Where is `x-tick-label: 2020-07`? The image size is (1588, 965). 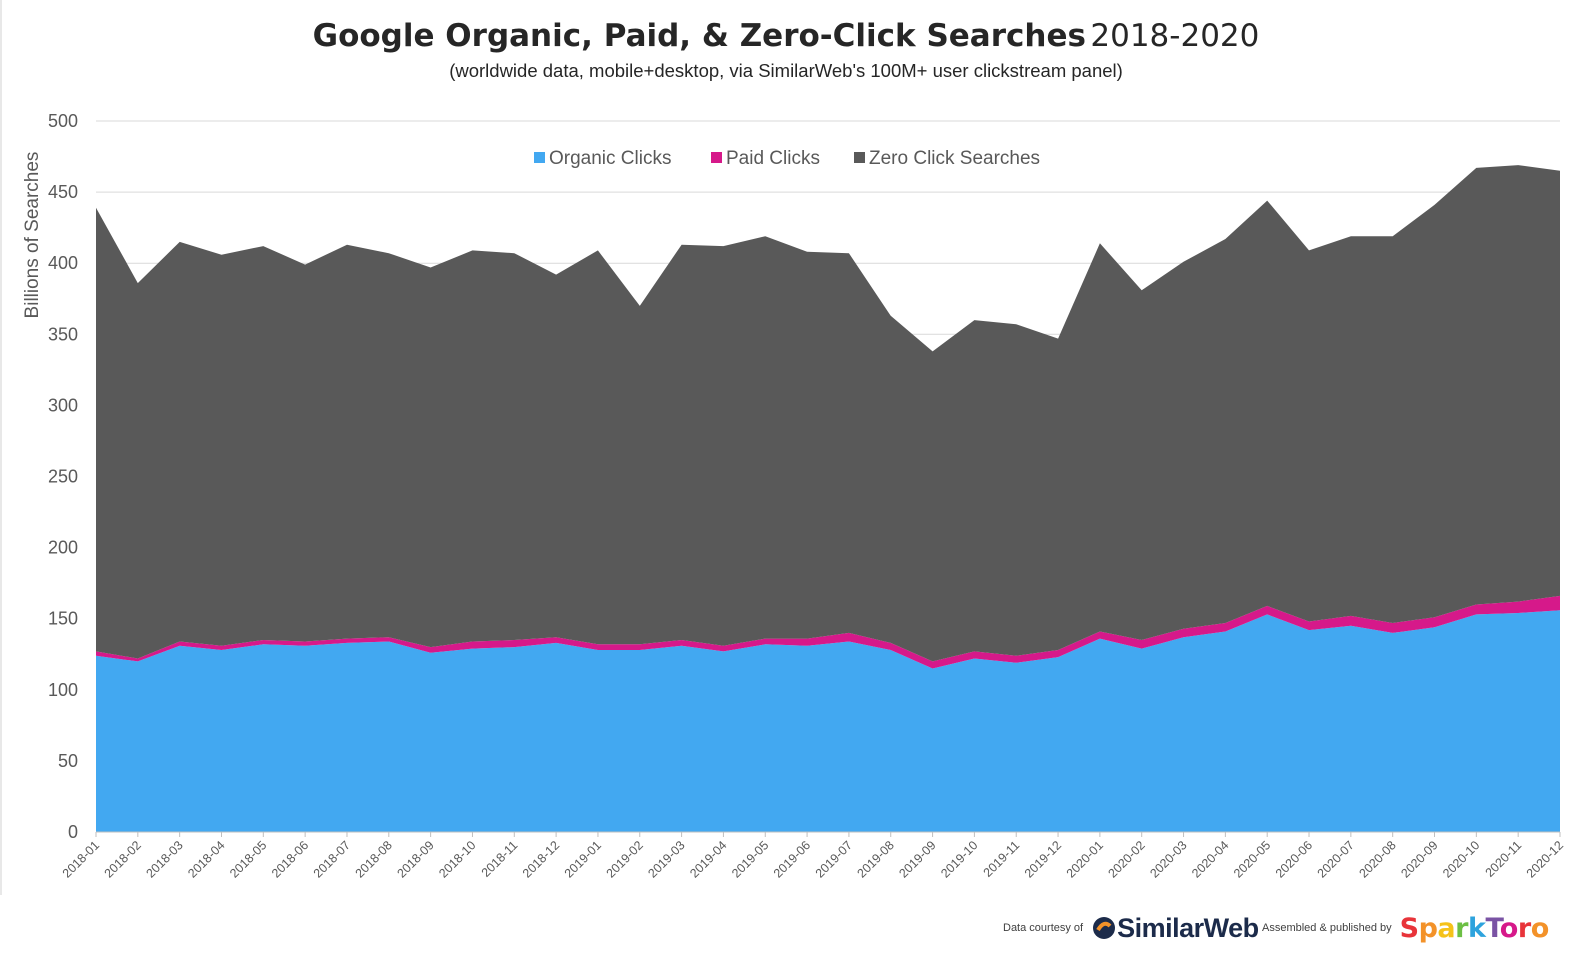 x-tick-label: 2020-07 is located at coordinates (1336, 859).